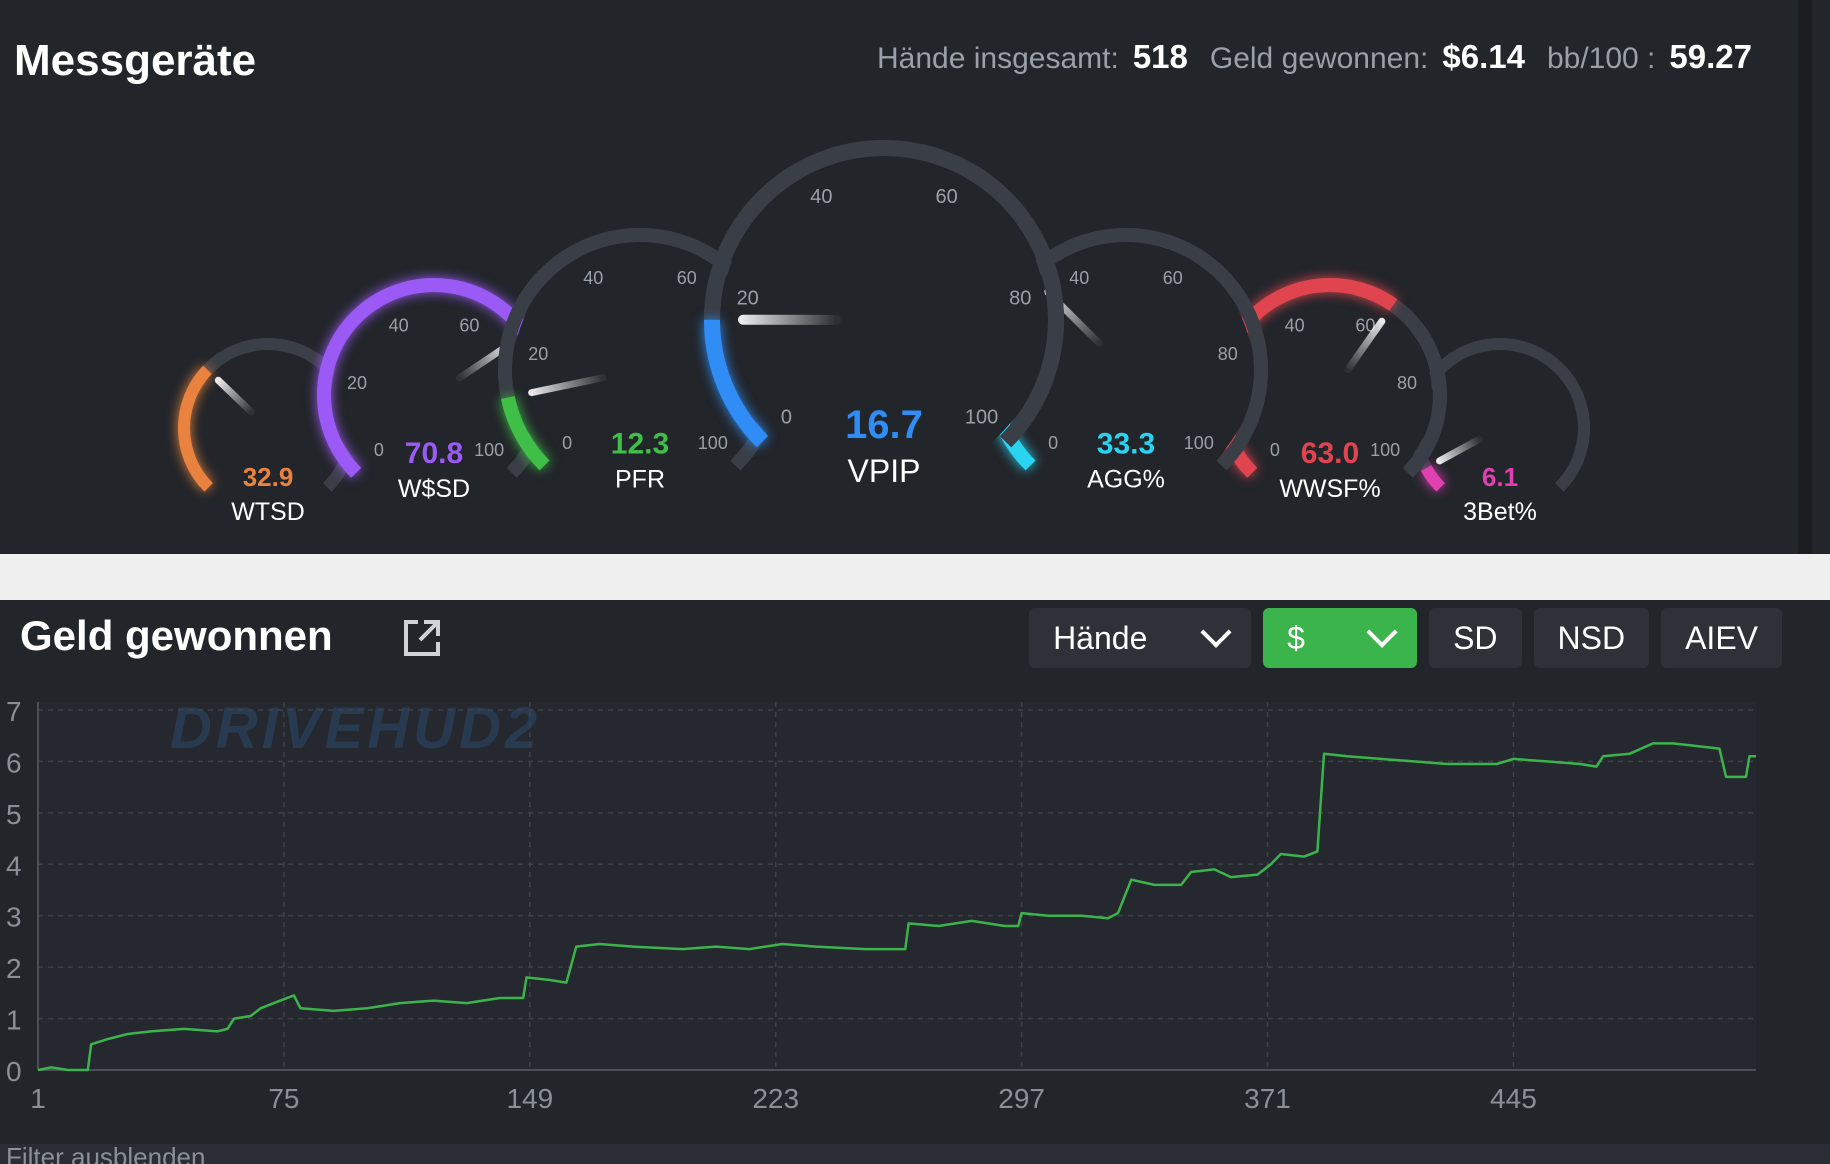 This screenshot has width=1830, height=1164. I want to click on gauges-title: Messgeräte, so click(135, 60).